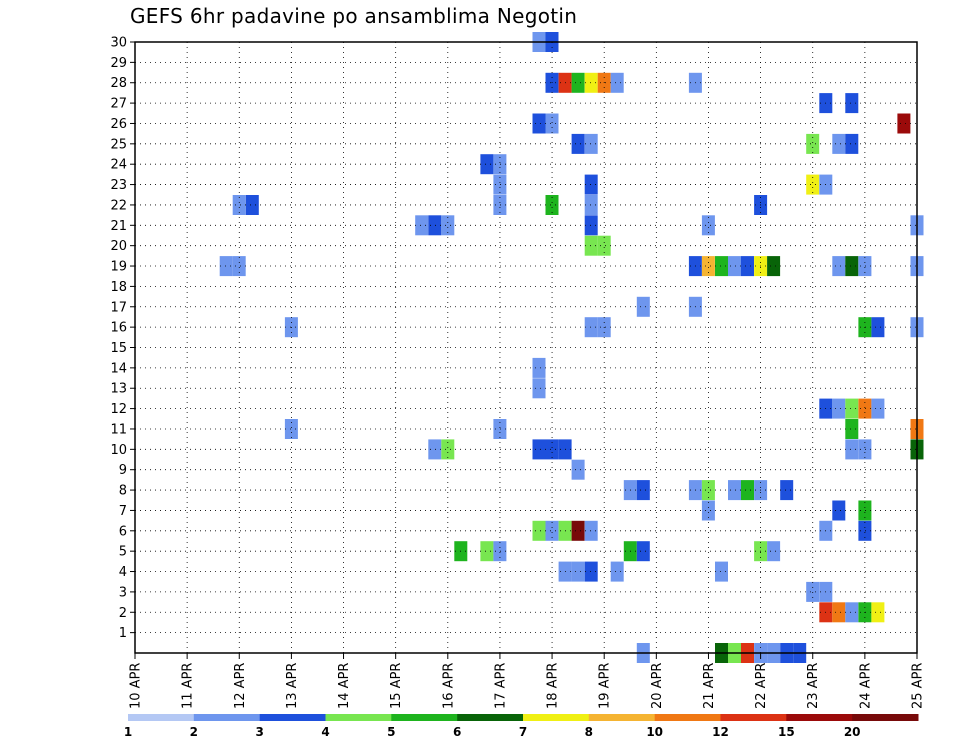 The image size is (960, 742). Describe the element at coordinates (786, 732) in the screenshot. I see `legend-label: 15` at that location.